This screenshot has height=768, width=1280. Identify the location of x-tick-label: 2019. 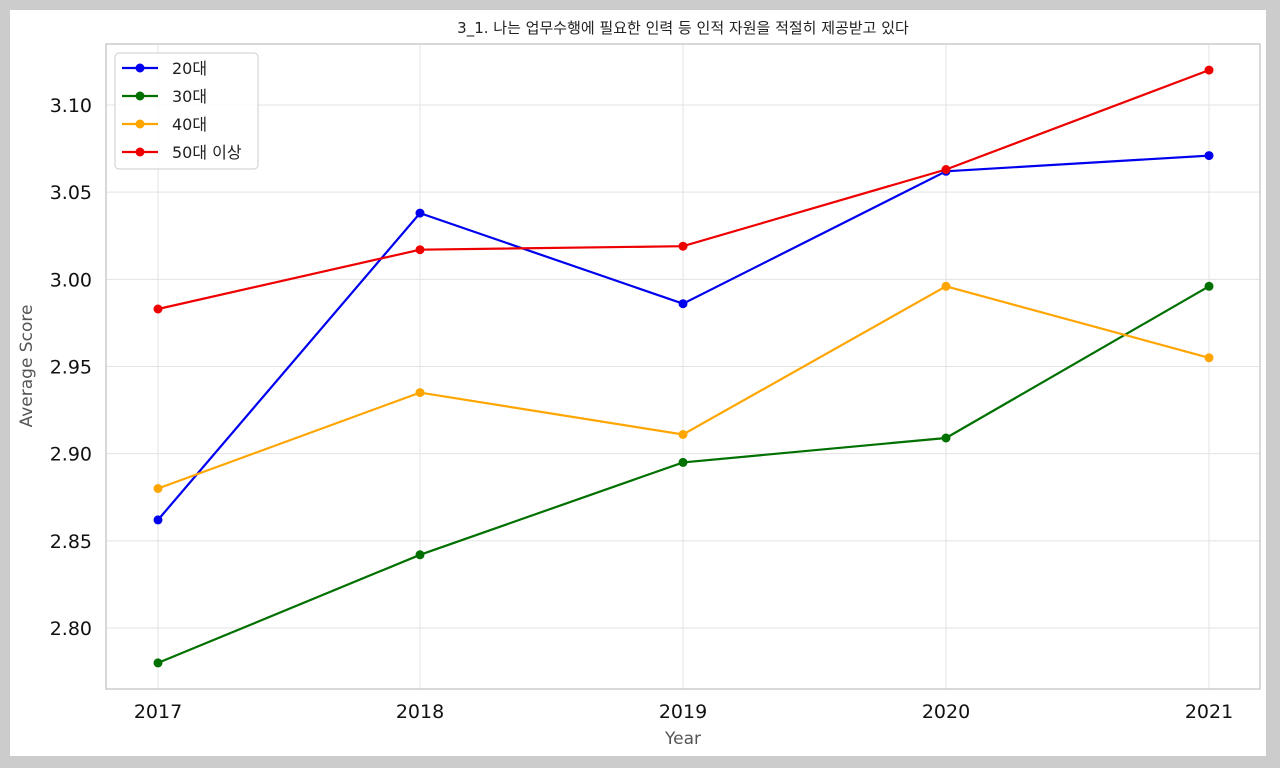
(683, 712).